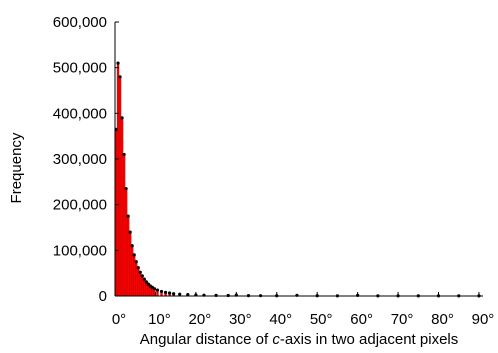 This screenshot has height=353, width=498. Describe the element at coordinates (369, 339) in the screenshot. I see `x-axis-title-part-3: -axis in two adjacent pixels` at that location.